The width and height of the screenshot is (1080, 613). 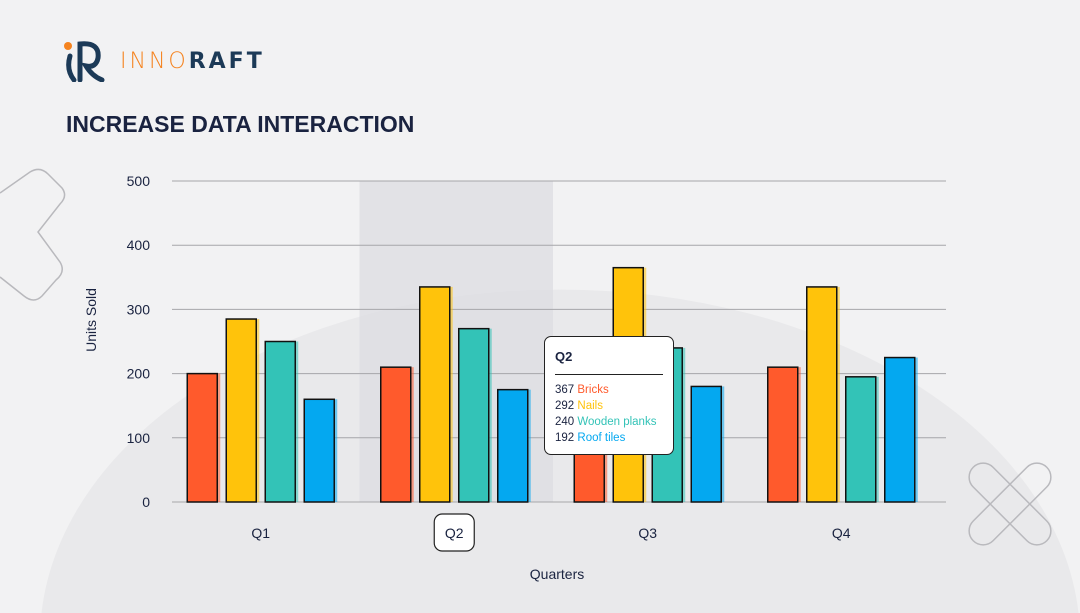 What do you see at coordinates (564, 356) in the screenshot?
I see `tooltip-title: Q2` at bounding box center [564, 356].